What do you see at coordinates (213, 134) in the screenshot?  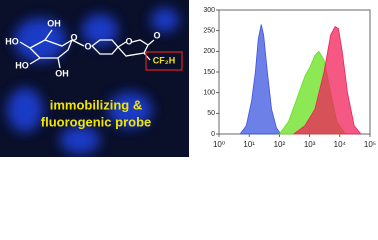 I see `y-tick-label: 0` at bounding box center [213, 134].